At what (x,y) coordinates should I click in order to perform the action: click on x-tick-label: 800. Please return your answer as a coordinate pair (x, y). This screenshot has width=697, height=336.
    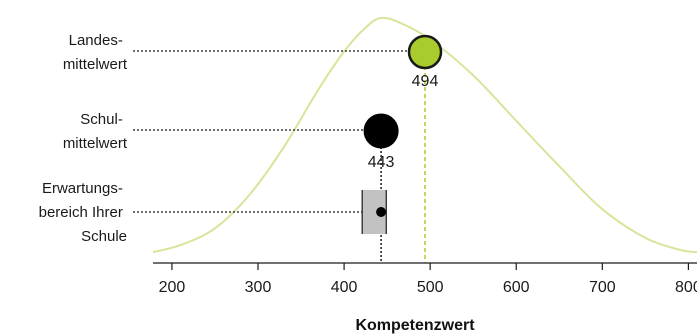
    Looking at the image, I should click on (686, 287).